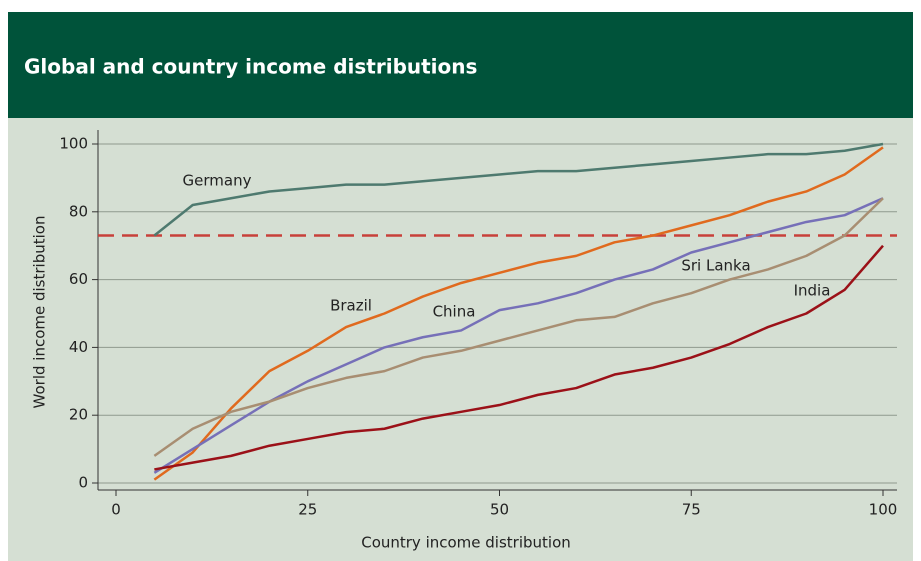 This screenshot has height=561, width=921. I want to click on x-tick-label: 100, so click(883, 510).